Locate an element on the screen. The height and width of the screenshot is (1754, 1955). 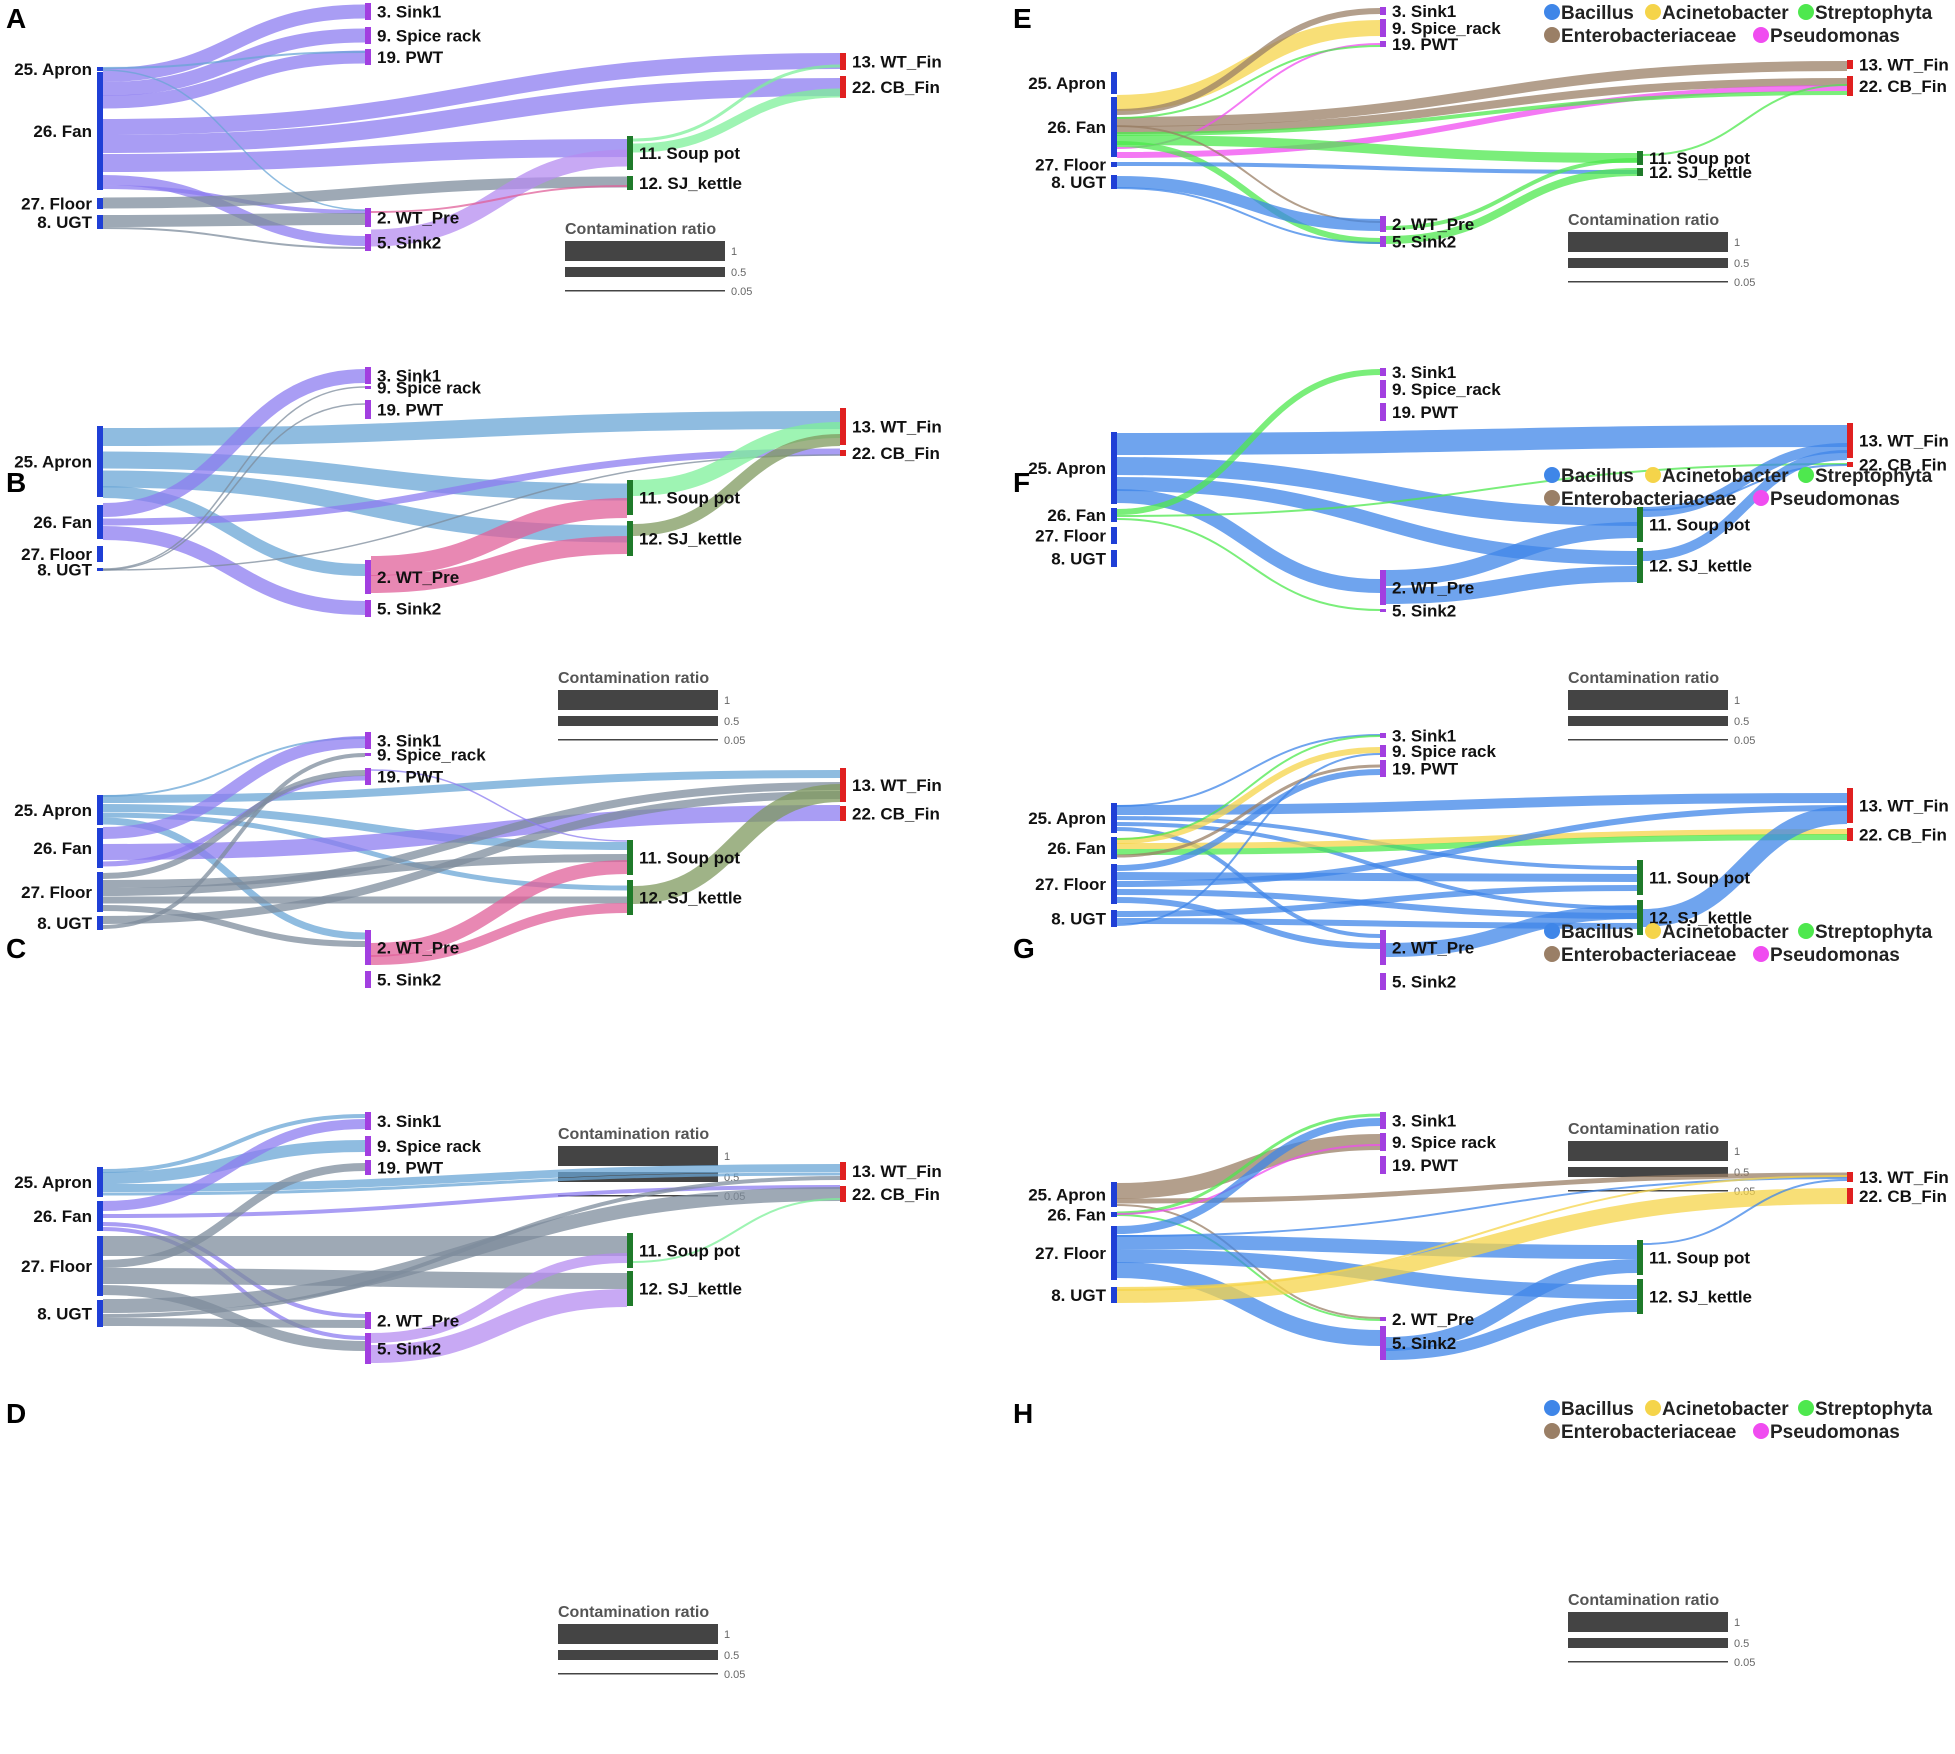
flow-link-ugt-to-cbfin is located at coordinates (471, 1250).